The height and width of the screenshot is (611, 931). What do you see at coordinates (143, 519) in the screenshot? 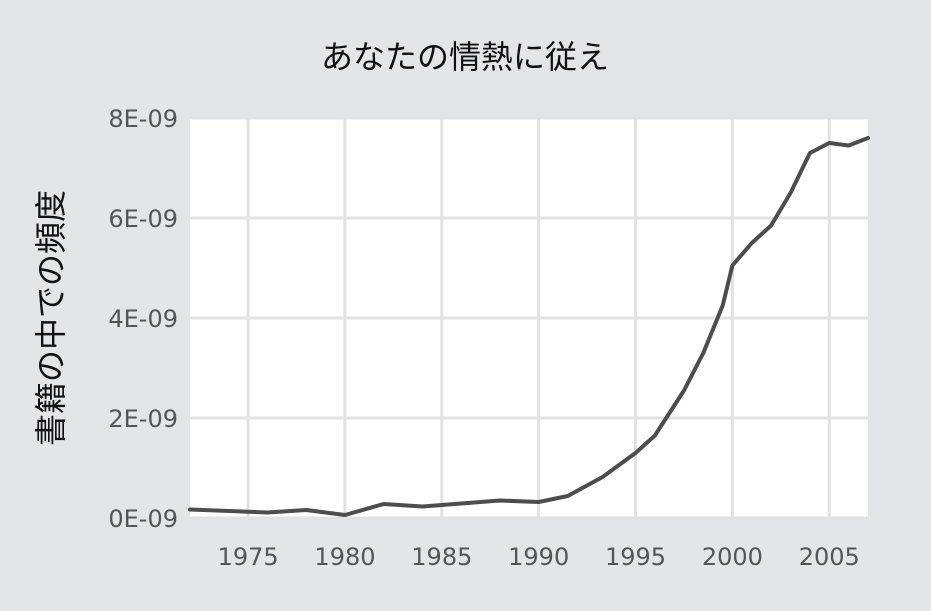
I see `y-tick-label: 0E-09` at bounding box center [143, 519].